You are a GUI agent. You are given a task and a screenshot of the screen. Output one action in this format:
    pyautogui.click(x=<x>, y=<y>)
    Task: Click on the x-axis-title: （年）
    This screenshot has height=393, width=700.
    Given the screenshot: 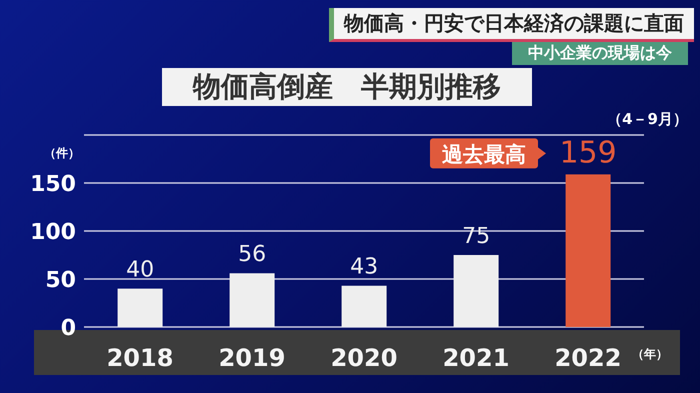 What is the action you would take?
    pyautogui.click(x=650, y=354)
    